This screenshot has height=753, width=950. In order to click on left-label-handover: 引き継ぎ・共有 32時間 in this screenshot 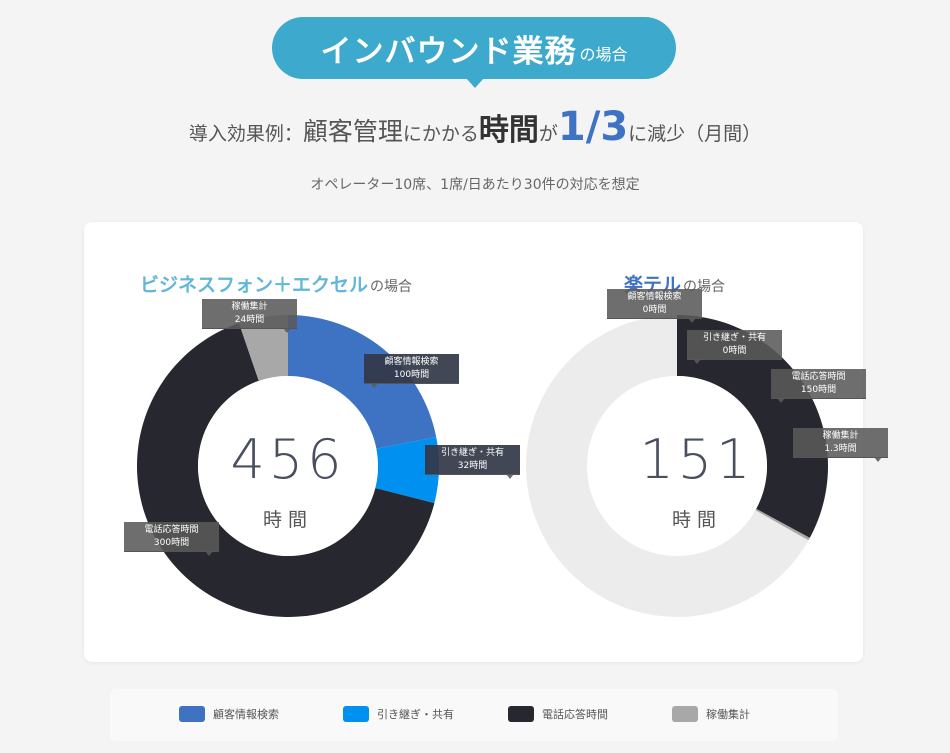, I will do `click(472, 462)`.